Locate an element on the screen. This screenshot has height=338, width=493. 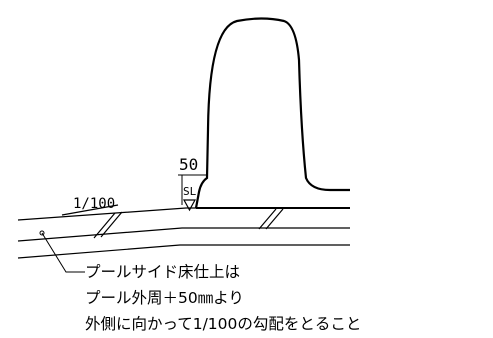
hatch-mark-right is located at coordinates (271, 219).